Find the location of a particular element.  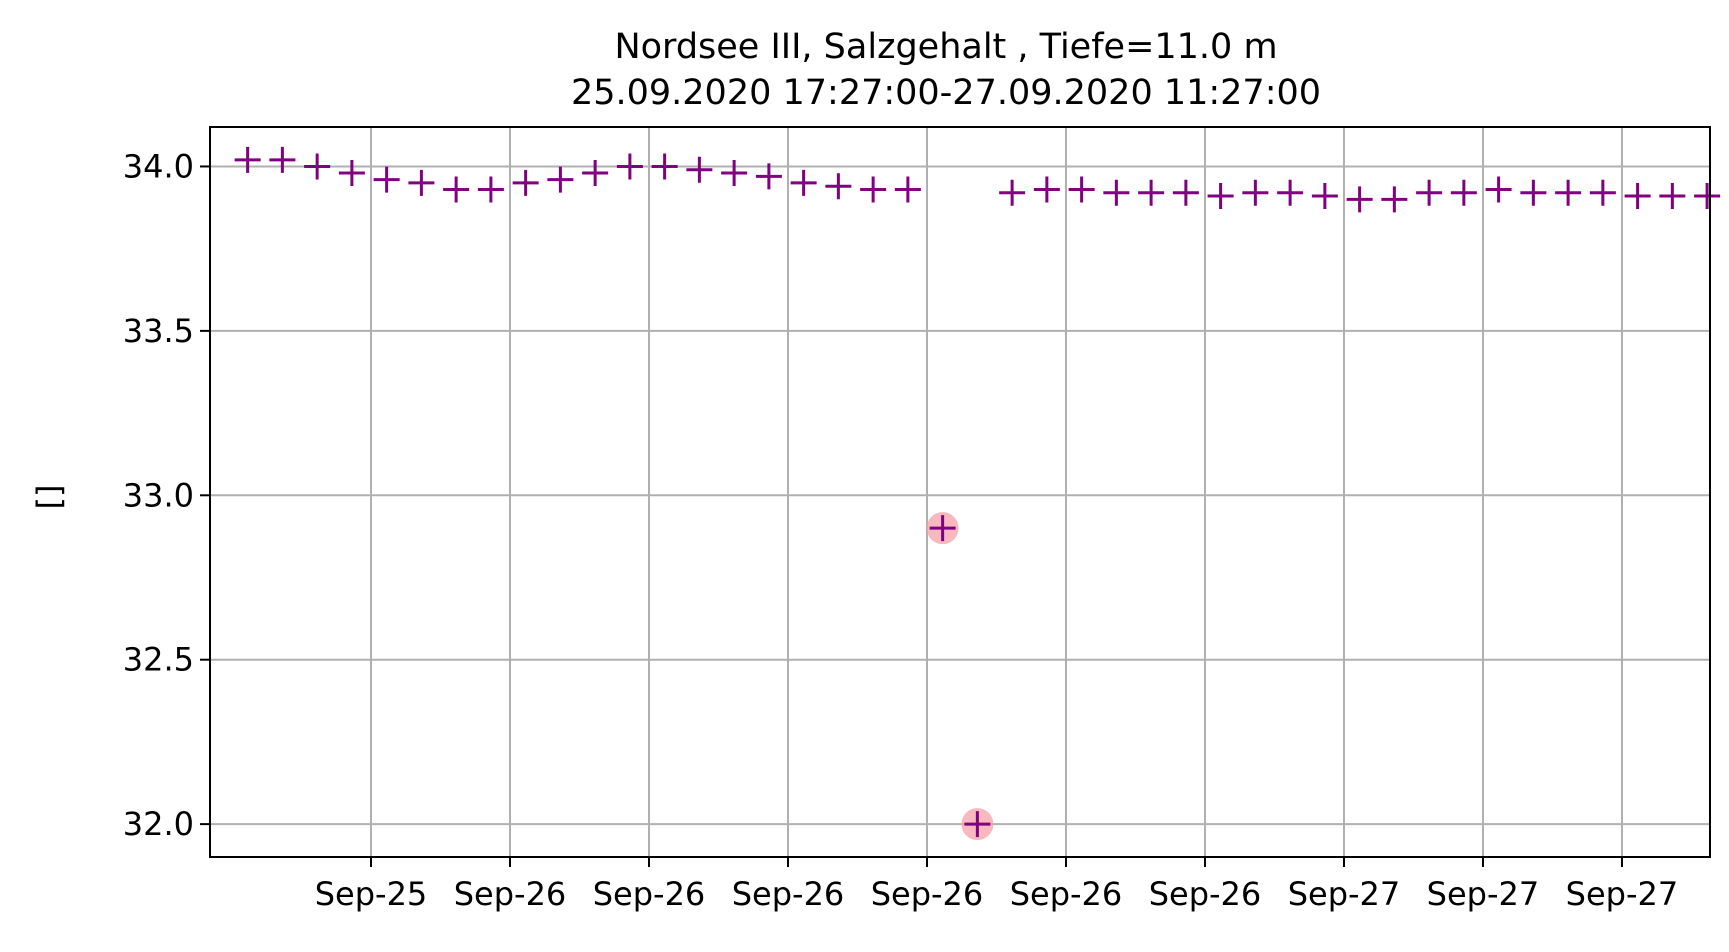

chart-title: Nordsee III, Salzgehalt , Tiefe=11.0 m is located at coordinates (945, 47).